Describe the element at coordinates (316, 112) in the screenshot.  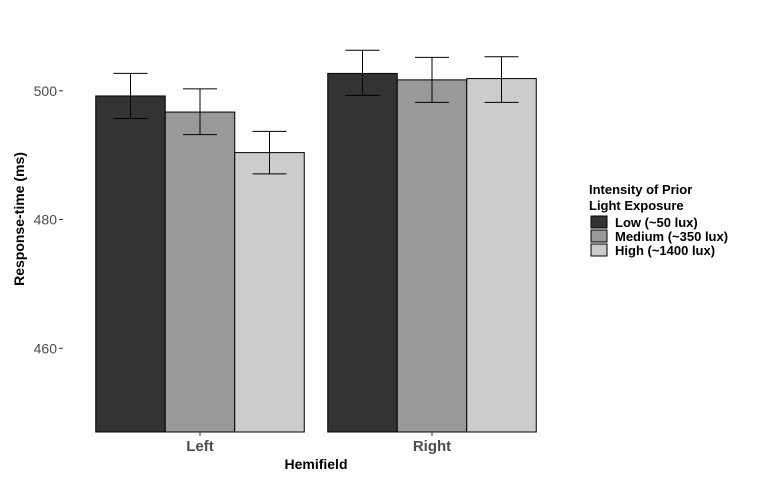
I see `error-bars-layer` at that location.